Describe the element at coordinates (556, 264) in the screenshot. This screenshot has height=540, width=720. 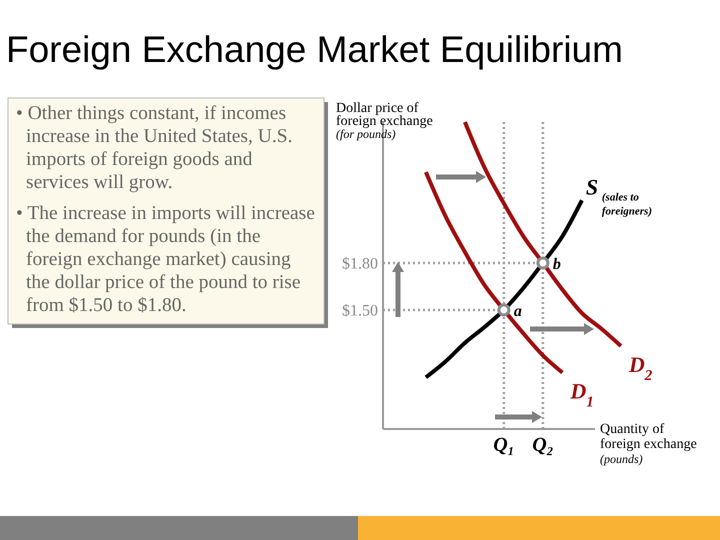
I see `annotation: b` at that location.